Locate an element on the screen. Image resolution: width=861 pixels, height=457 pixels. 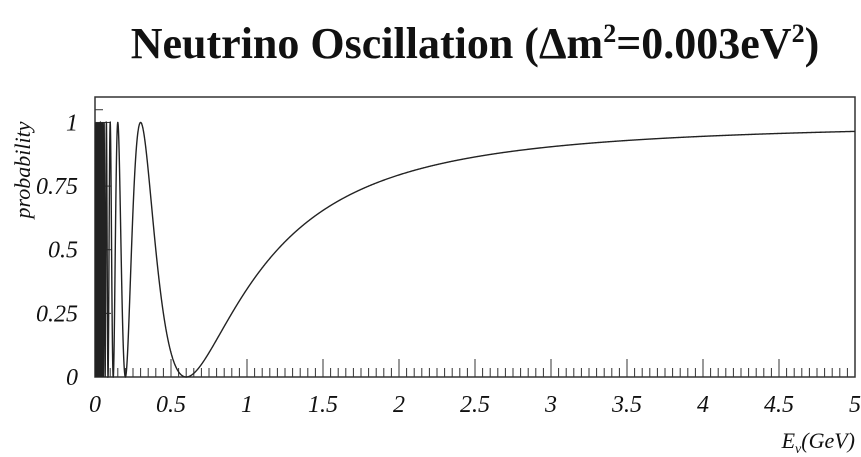
x-tick-label: 0.5 is located at coordinates (171, 405).